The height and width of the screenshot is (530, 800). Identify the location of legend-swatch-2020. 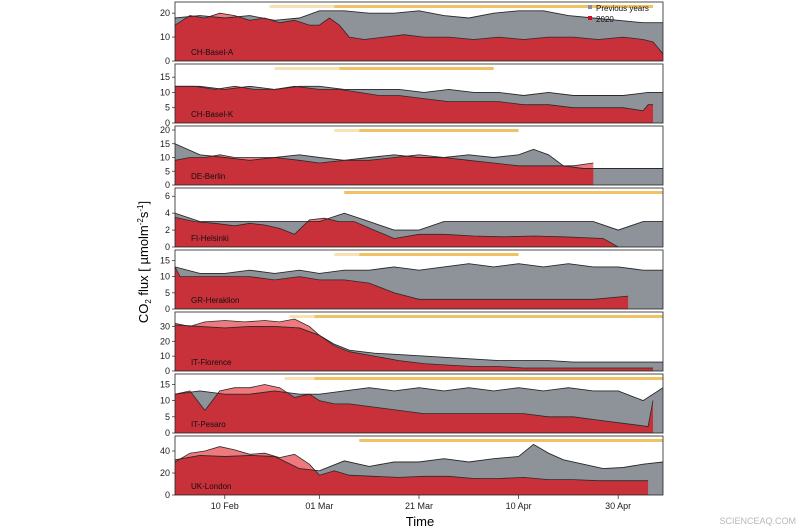
(590, 18).